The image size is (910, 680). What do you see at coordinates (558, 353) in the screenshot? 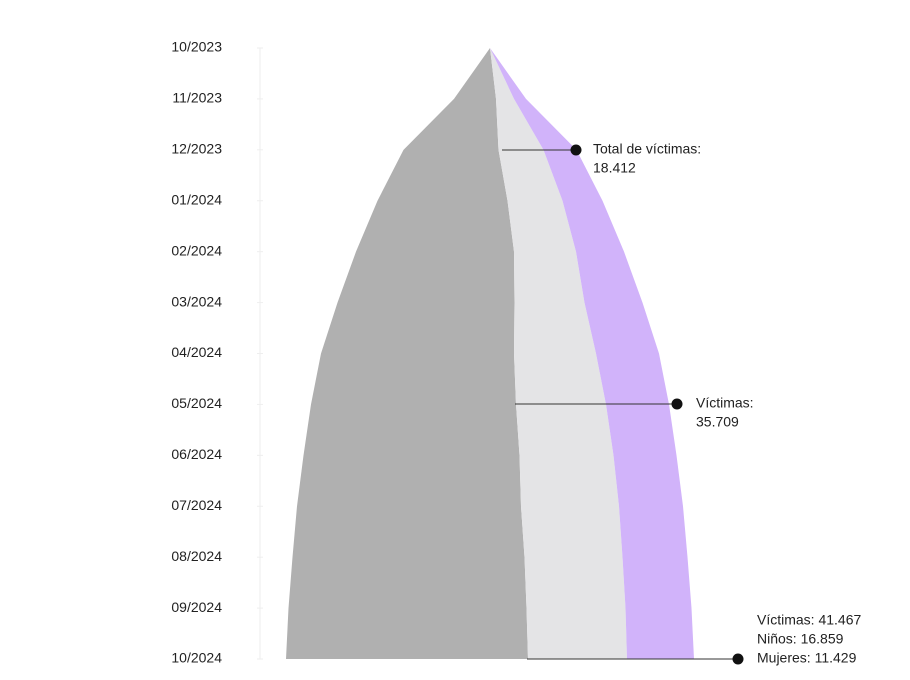
I see `stream-band` at bounding box center [558, 353].